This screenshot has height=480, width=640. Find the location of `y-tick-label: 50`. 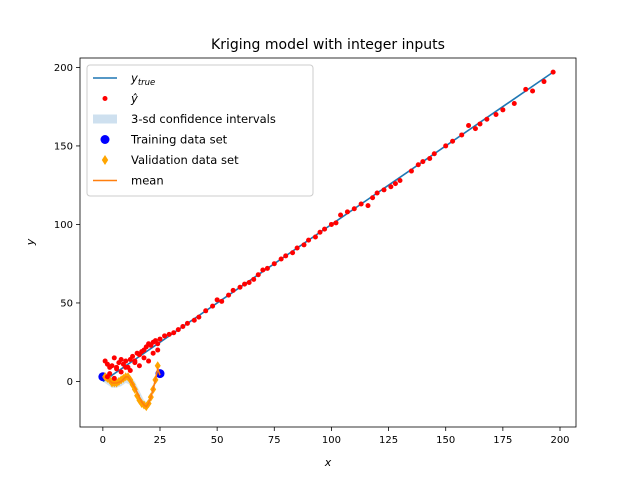

y-tick-label: 50 is located at coordinates (66, 303).